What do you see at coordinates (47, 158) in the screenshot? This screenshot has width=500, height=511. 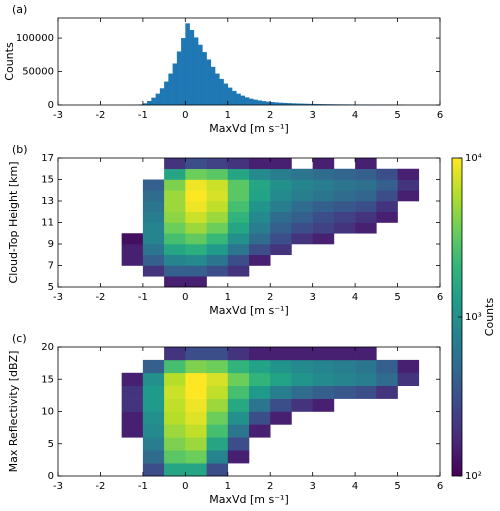 I see `y-tick-label: 17` at bounding box center [47, 158].